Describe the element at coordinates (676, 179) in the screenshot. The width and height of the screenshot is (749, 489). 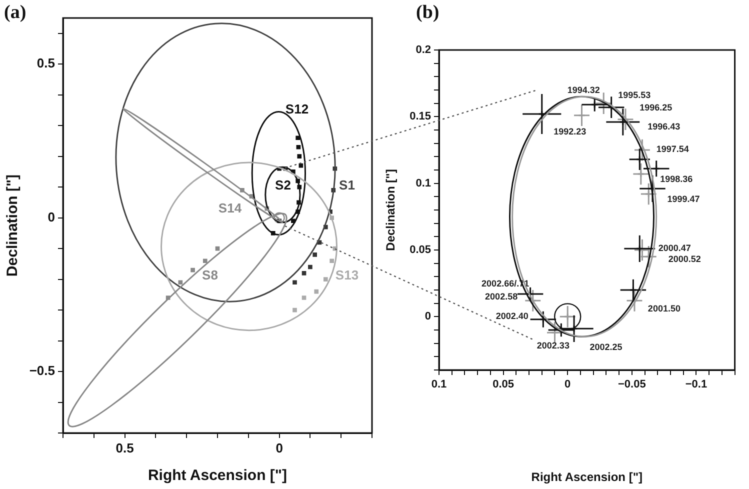
I see `annotation: 1998.36` at that location.